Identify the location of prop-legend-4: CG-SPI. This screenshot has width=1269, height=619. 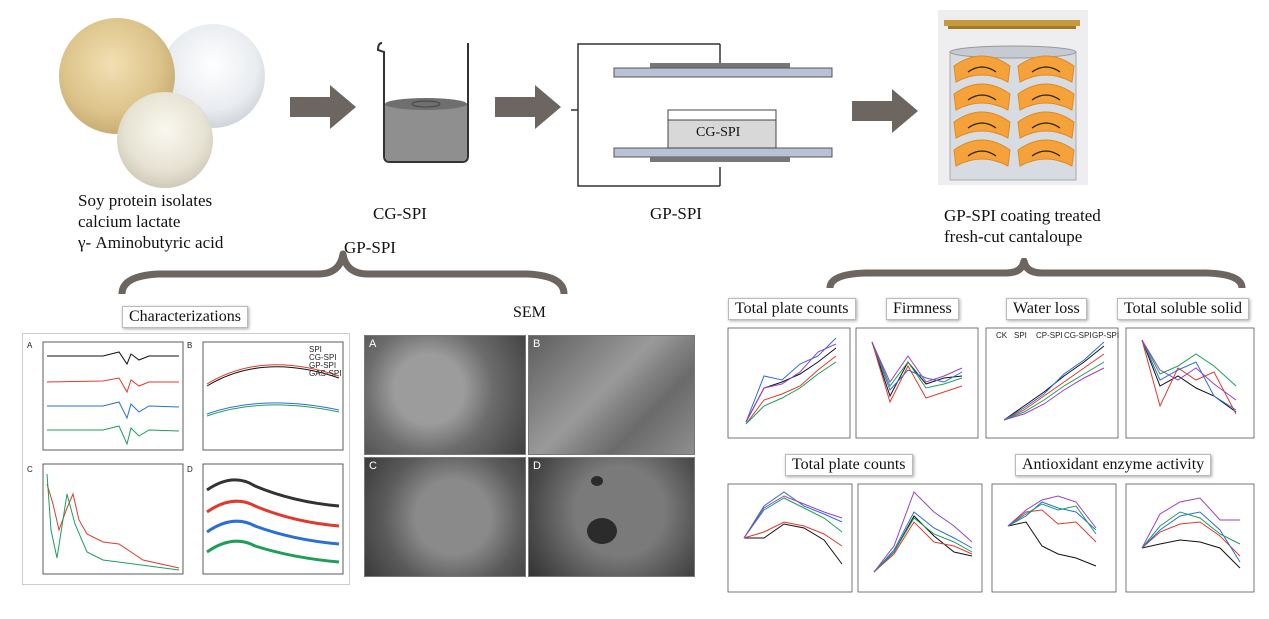
(1078, 335).